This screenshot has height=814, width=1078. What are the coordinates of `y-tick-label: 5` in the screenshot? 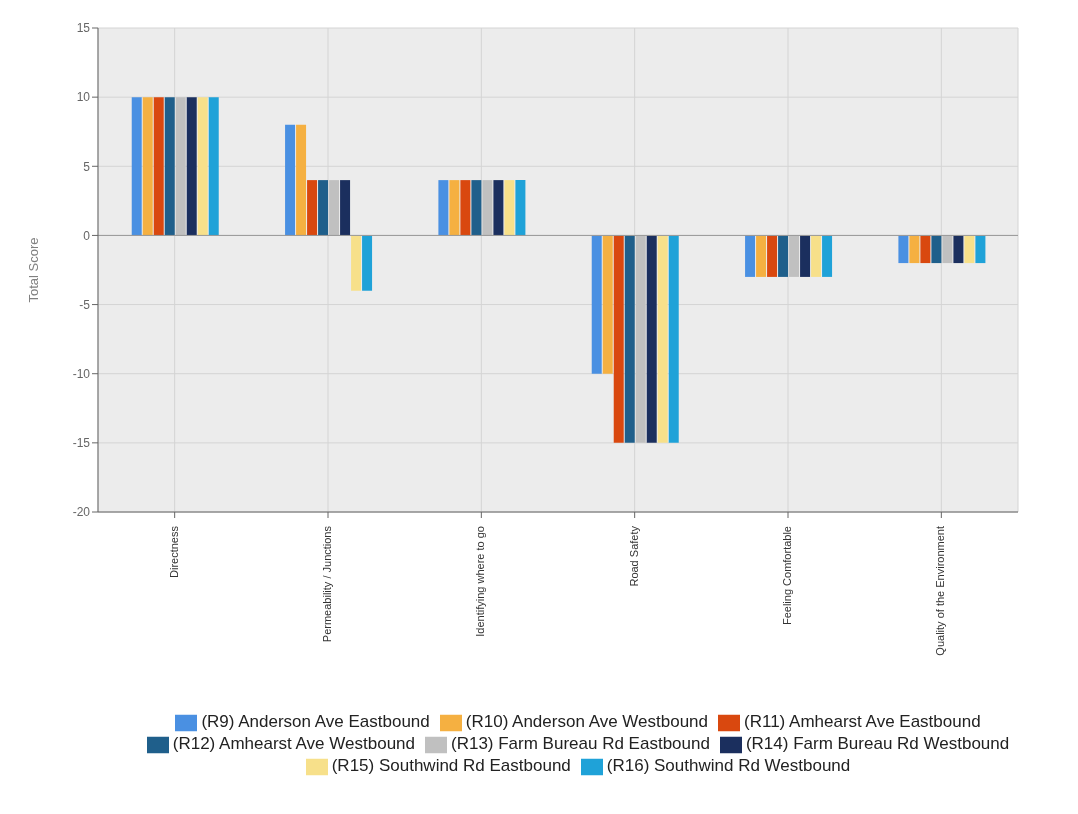 It's located at (87, 166).